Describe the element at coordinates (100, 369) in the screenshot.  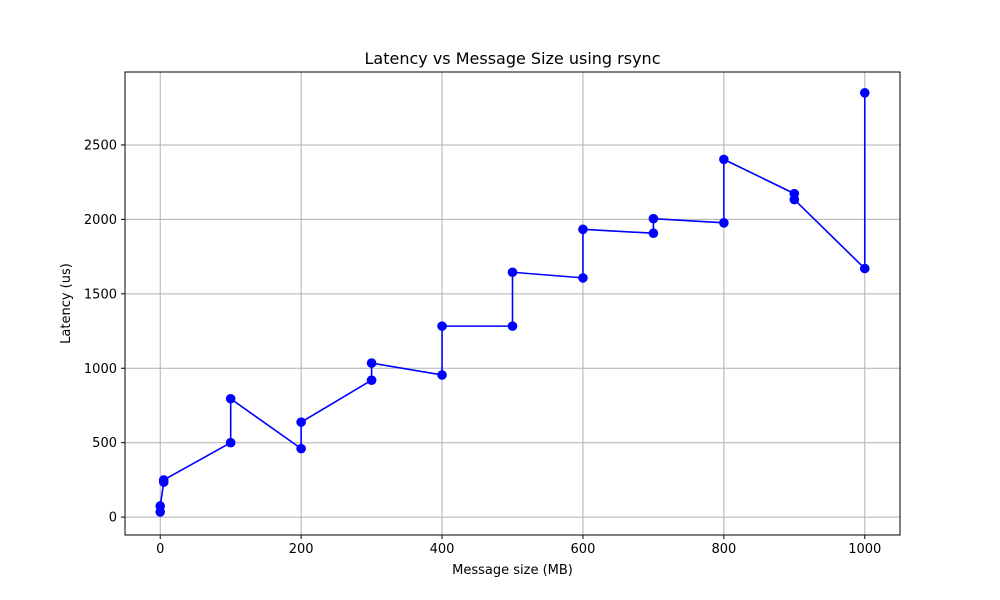
I see `y-tick-label: 1000` at that location.